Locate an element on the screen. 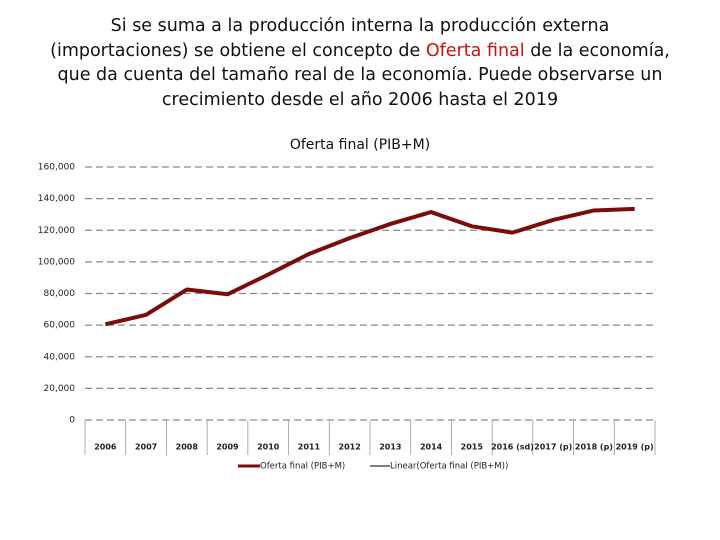 This screenshot has width=720, height=540. x-tick-label: 2017 (p) is located at coordinates (553, 447).